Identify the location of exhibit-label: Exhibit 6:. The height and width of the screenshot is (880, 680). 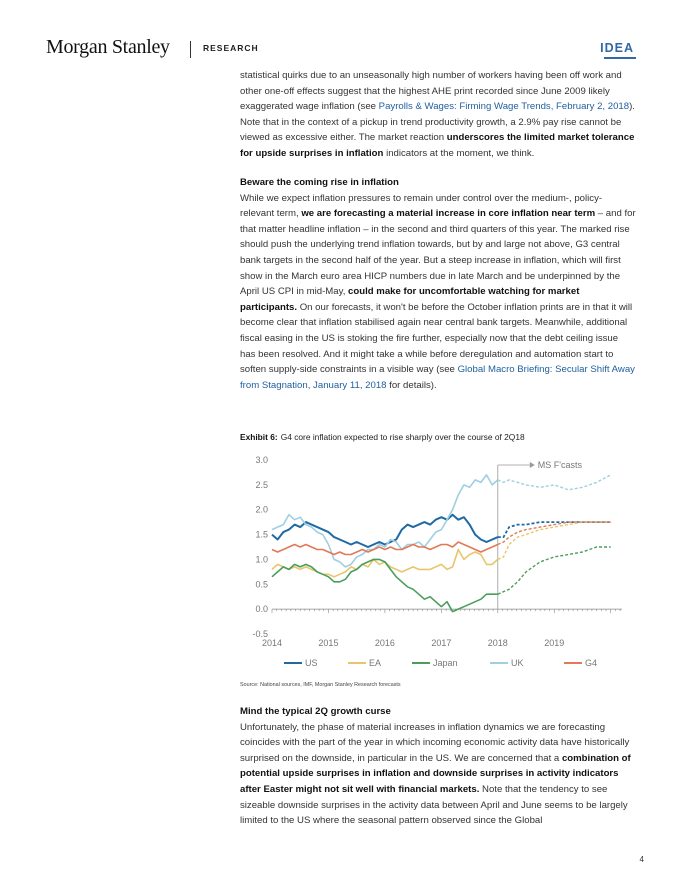
(259, 437).